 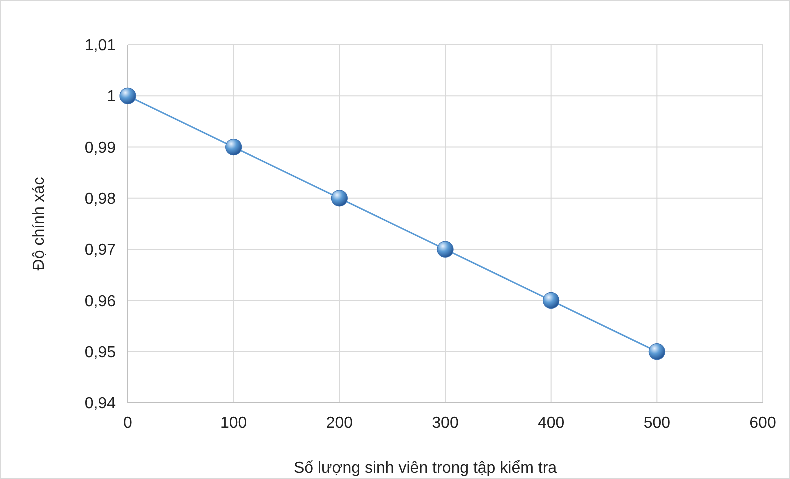 I want to click on x-tick-label: 0, so click(x=128, y=423).